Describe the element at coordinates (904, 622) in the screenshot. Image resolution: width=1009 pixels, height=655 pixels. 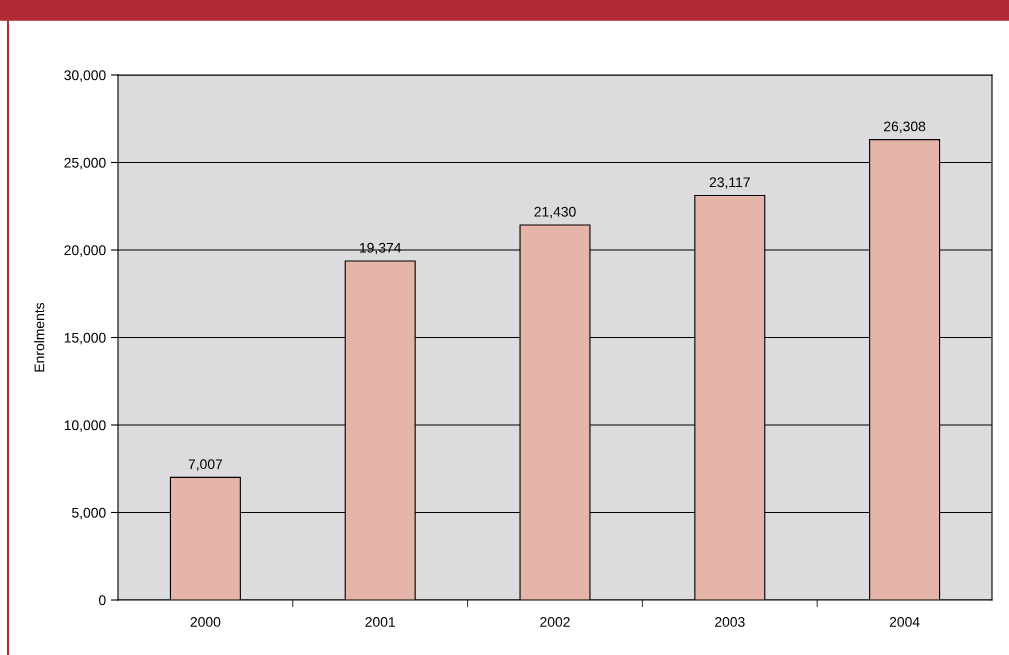
I see `x-tick-label: 2004` at that location.